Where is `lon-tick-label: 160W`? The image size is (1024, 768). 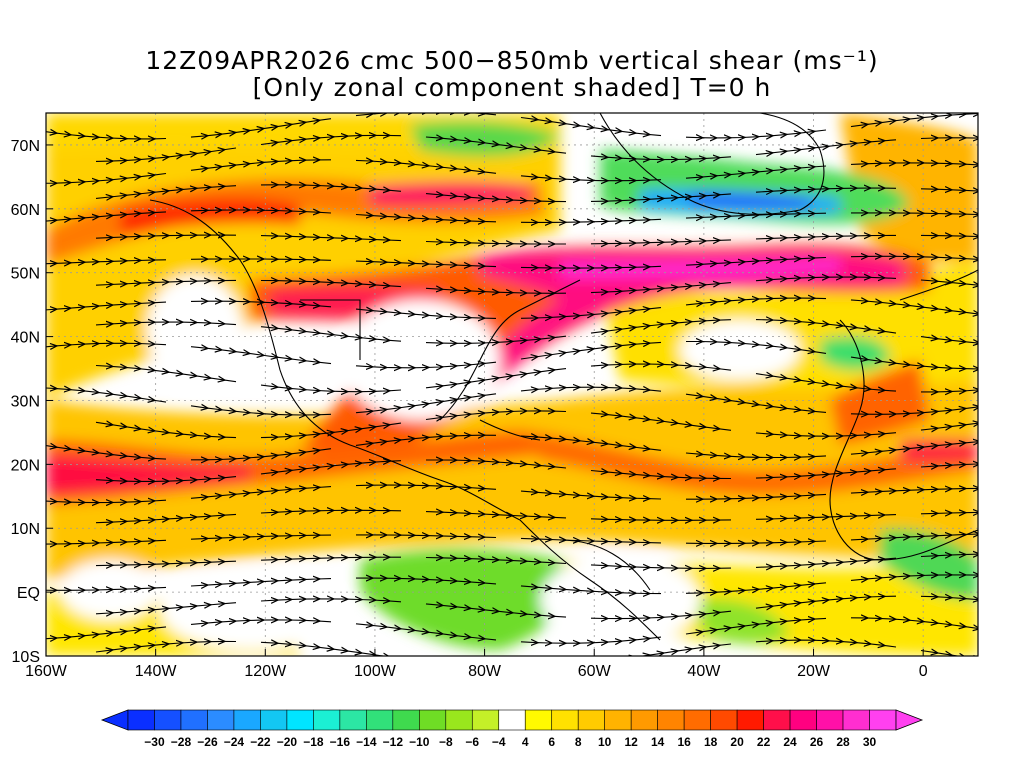 lon-tick-label: 160W is located at coordinates (46, 671).